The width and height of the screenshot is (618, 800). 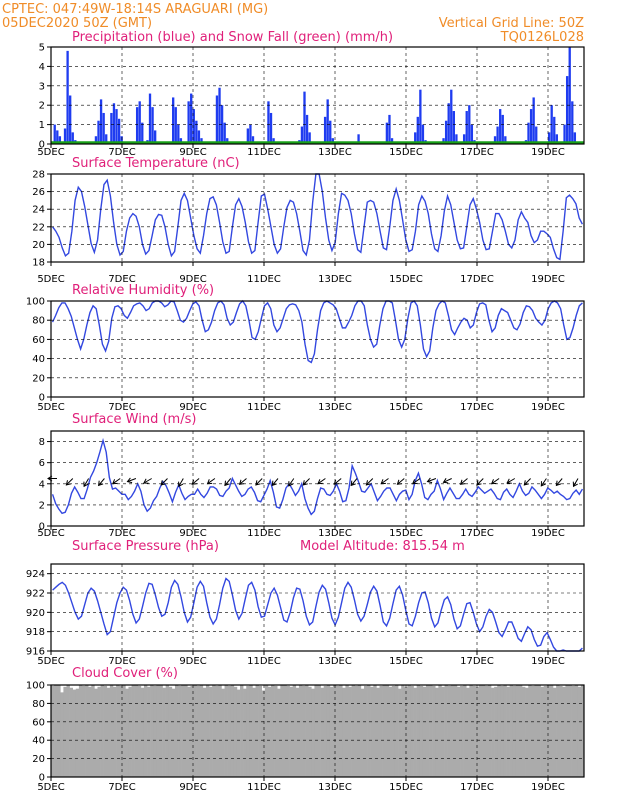 I want to click on y-tick-label: 920, so click(x=35, y=613).